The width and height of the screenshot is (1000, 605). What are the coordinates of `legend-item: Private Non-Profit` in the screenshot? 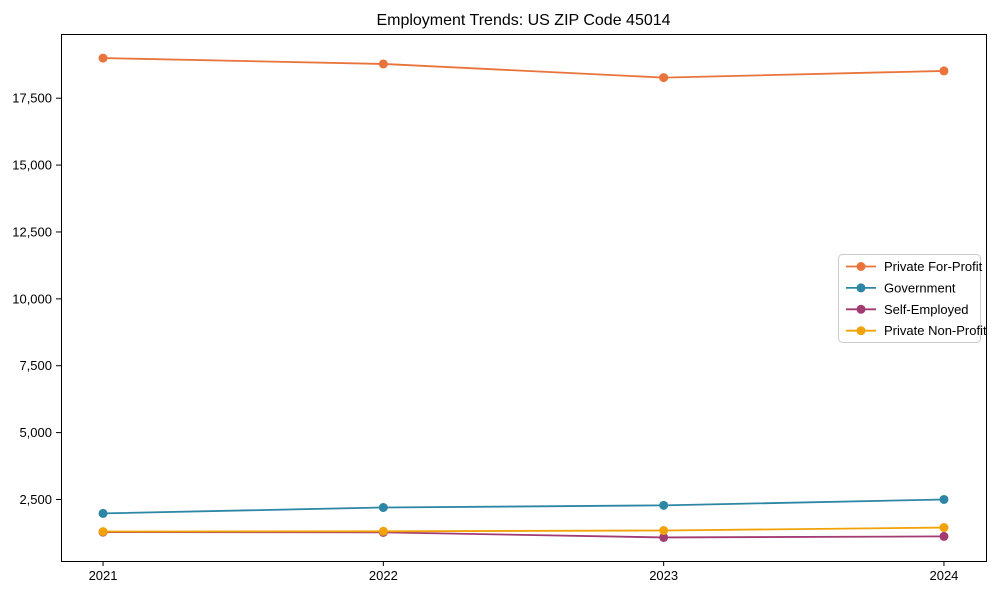 It's located at (916, 330).